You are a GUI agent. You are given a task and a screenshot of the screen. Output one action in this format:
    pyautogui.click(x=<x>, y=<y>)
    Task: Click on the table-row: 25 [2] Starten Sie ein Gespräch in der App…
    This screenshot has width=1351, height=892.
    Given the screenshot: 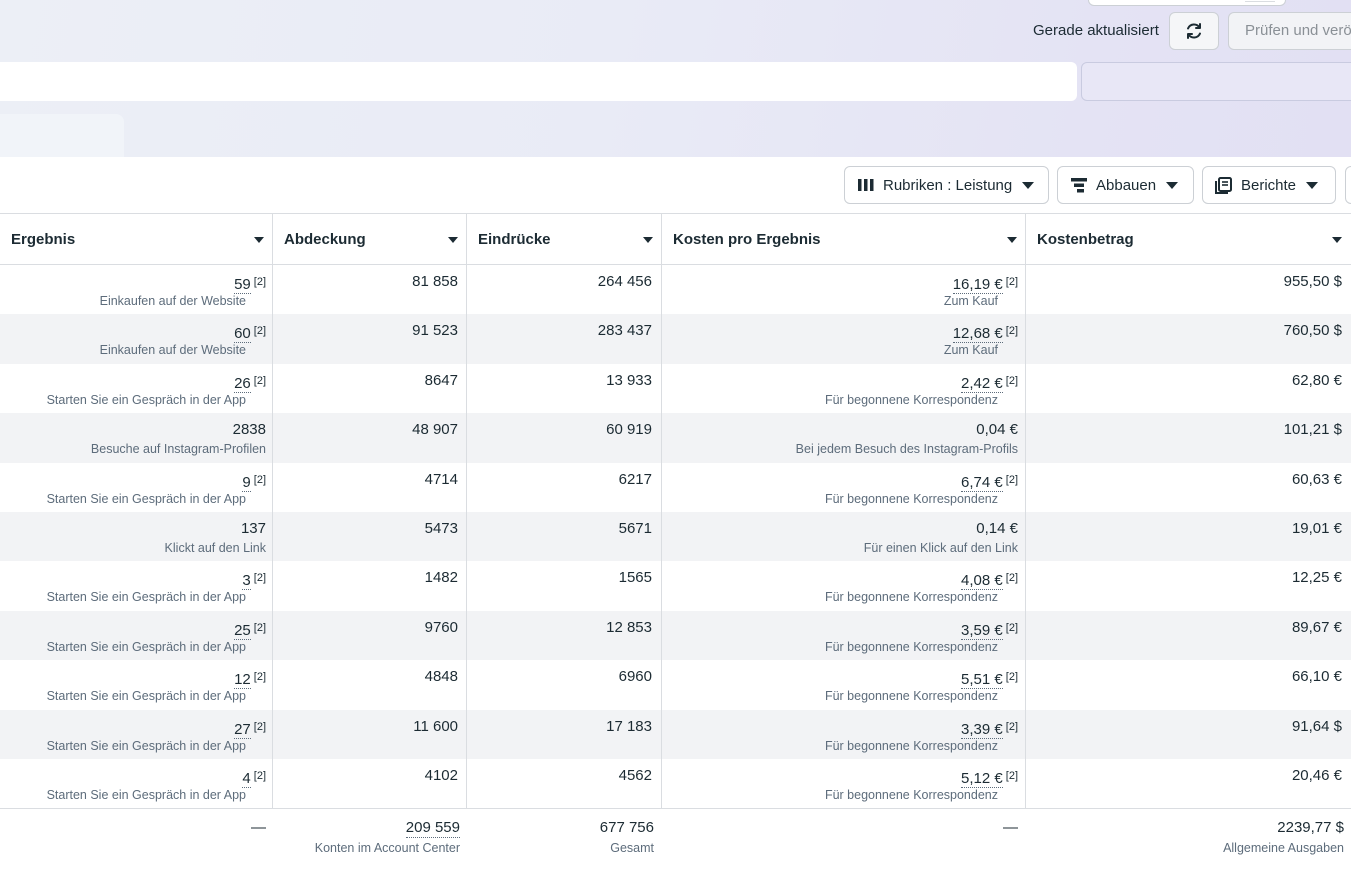 What is the action you would take?
    pyautogui.click(x=675, y=635)
    